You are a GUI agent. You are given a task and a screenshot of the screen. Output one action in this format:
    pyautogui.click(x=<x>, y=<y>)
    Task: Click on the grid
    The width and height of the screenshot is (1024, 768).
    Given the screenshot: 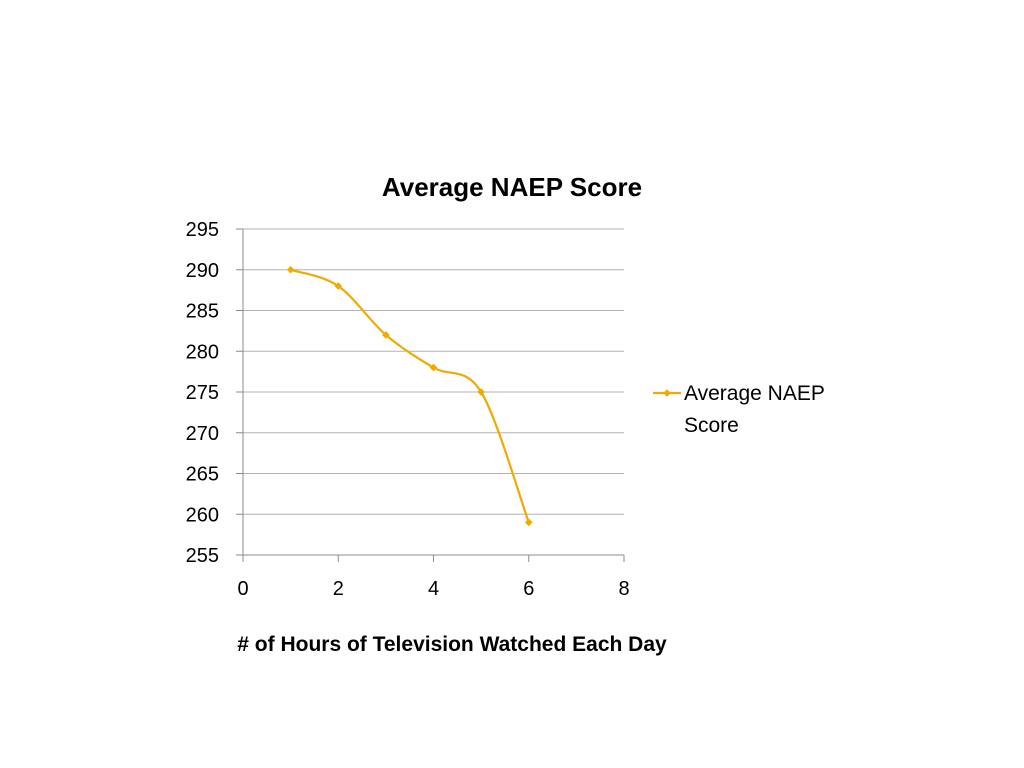 What is the action you would take?
    pyautogui.click(x=433, y=371)
    